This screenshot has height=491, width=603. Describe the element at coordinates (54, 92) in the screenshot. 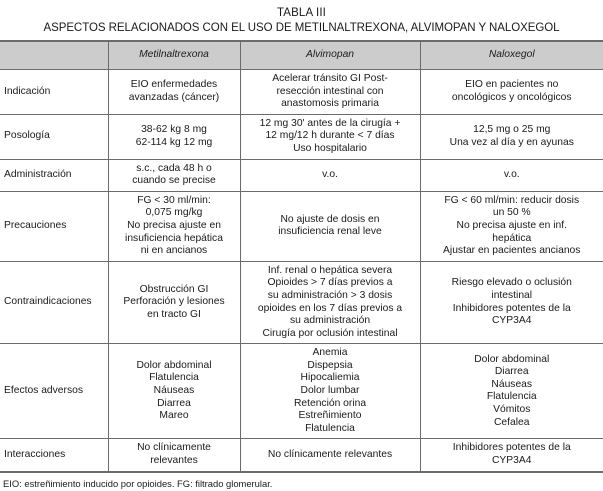

I see `row-label-indicacion: Indicación` at that location.